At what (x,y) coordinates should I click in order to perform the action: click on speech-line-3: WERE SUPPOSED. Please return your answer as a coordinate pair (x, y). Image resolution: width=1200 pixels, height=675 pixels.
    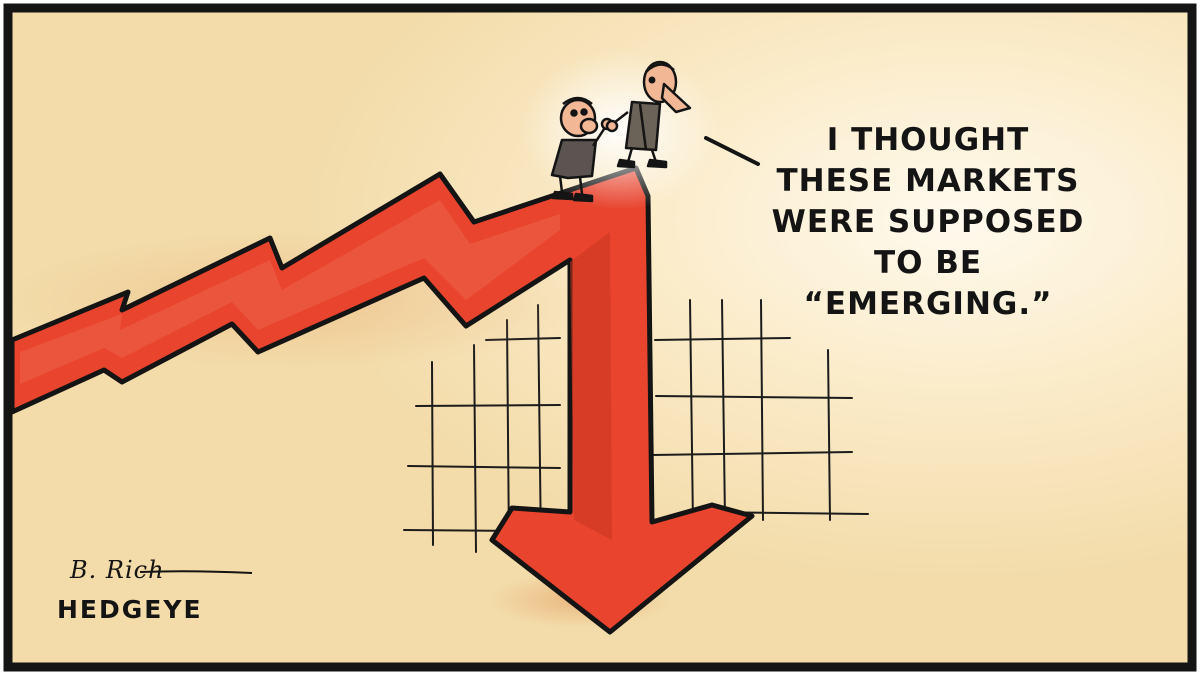
    Looking at the image, I should click on (928, 222).